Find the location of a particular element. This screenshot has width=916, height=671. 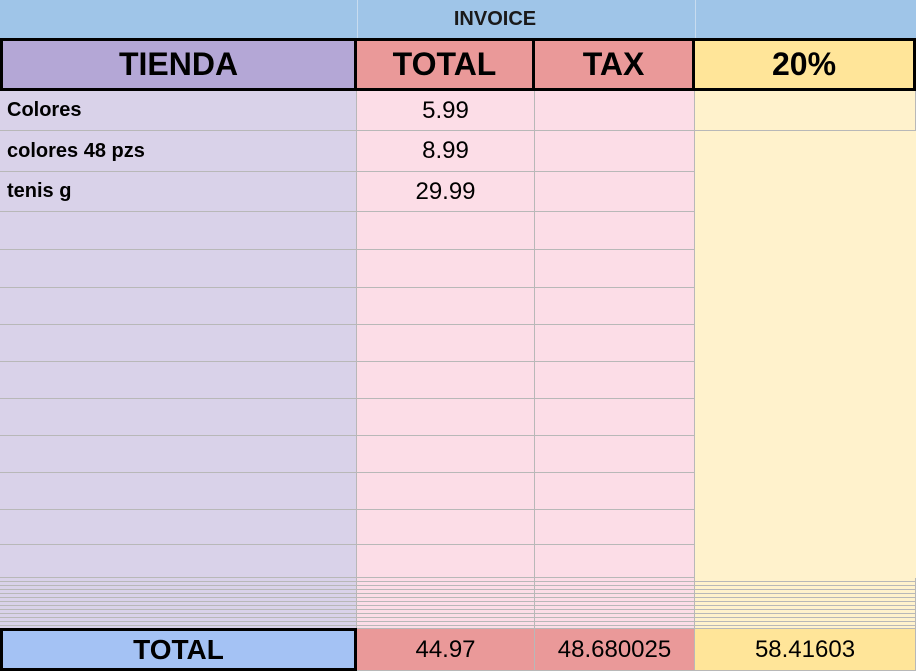

total-label: TOTAL is located at coordinates (178, 649).